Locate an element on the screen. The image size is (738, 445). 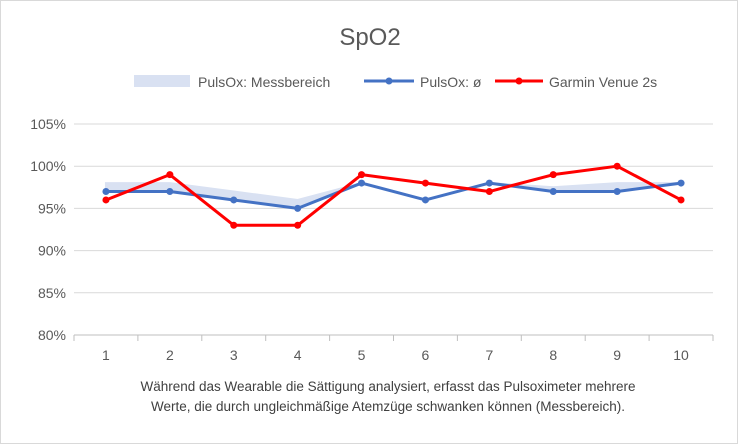
series-line-garmin is located at coordinates (393, 195).